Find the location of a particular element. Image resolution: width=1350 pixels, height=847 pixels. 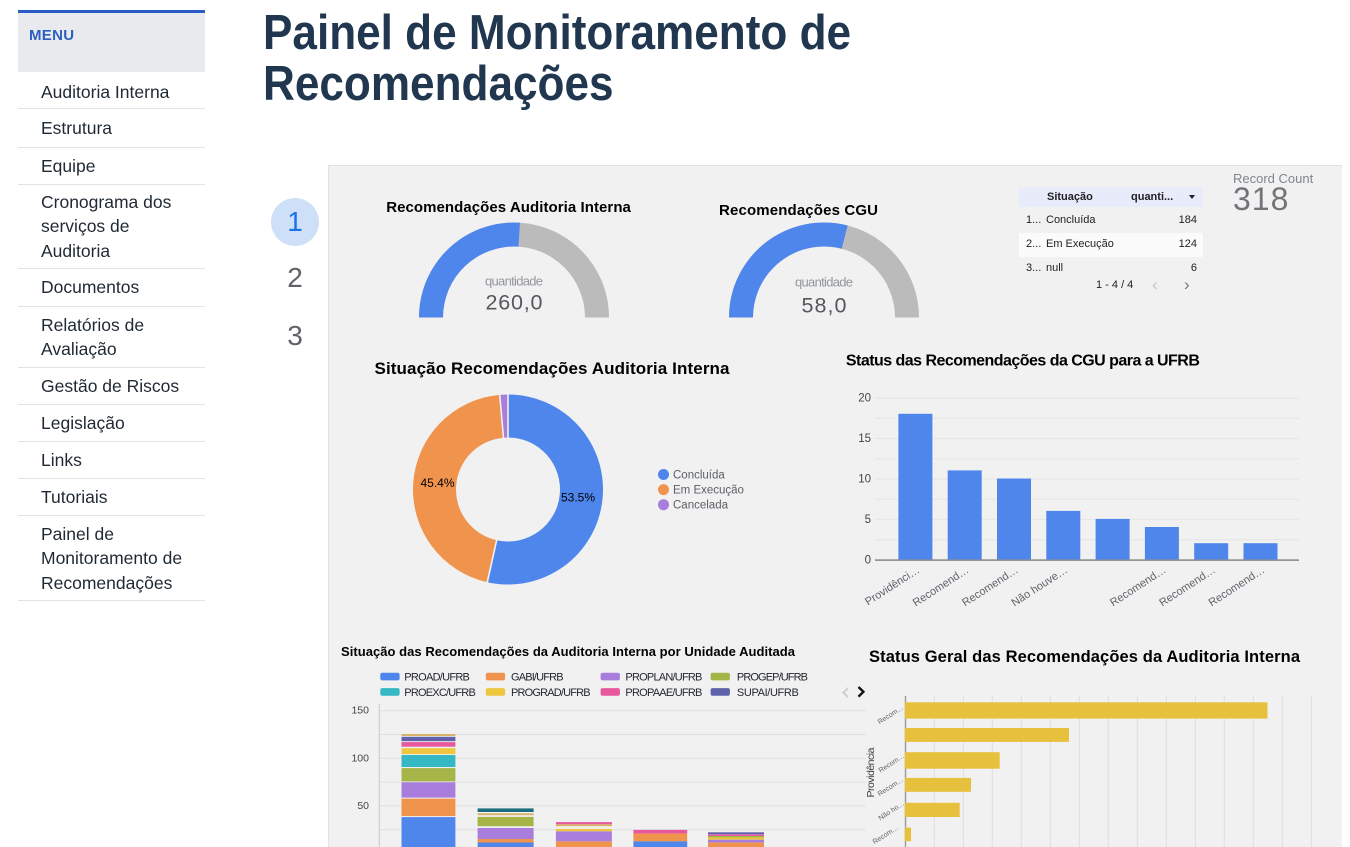

svg-text: 260,0 is located at coordinates (514, 303).